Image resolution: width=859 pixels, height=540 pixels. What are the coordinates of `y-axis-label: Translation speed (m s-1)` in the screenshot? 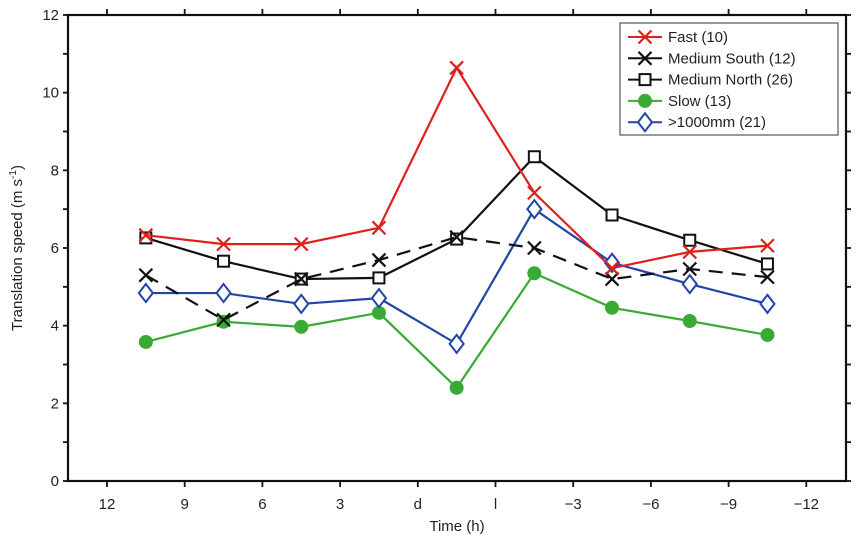 It's located at (17, 248).